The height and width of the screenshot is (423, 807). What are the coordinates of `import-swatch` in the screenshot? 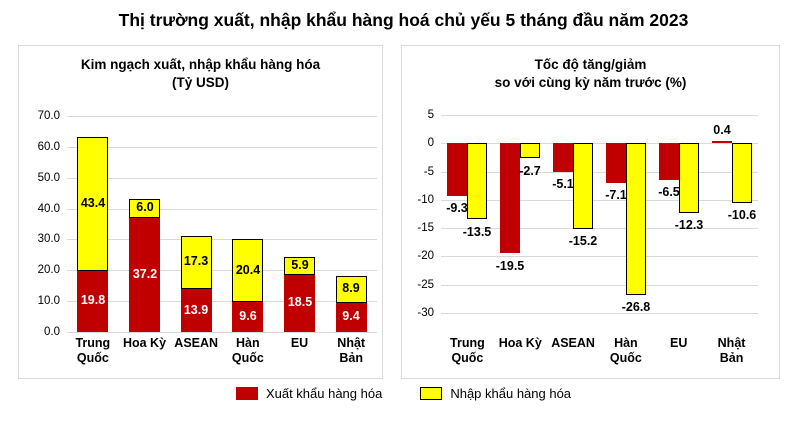 It's located at (431, 393).